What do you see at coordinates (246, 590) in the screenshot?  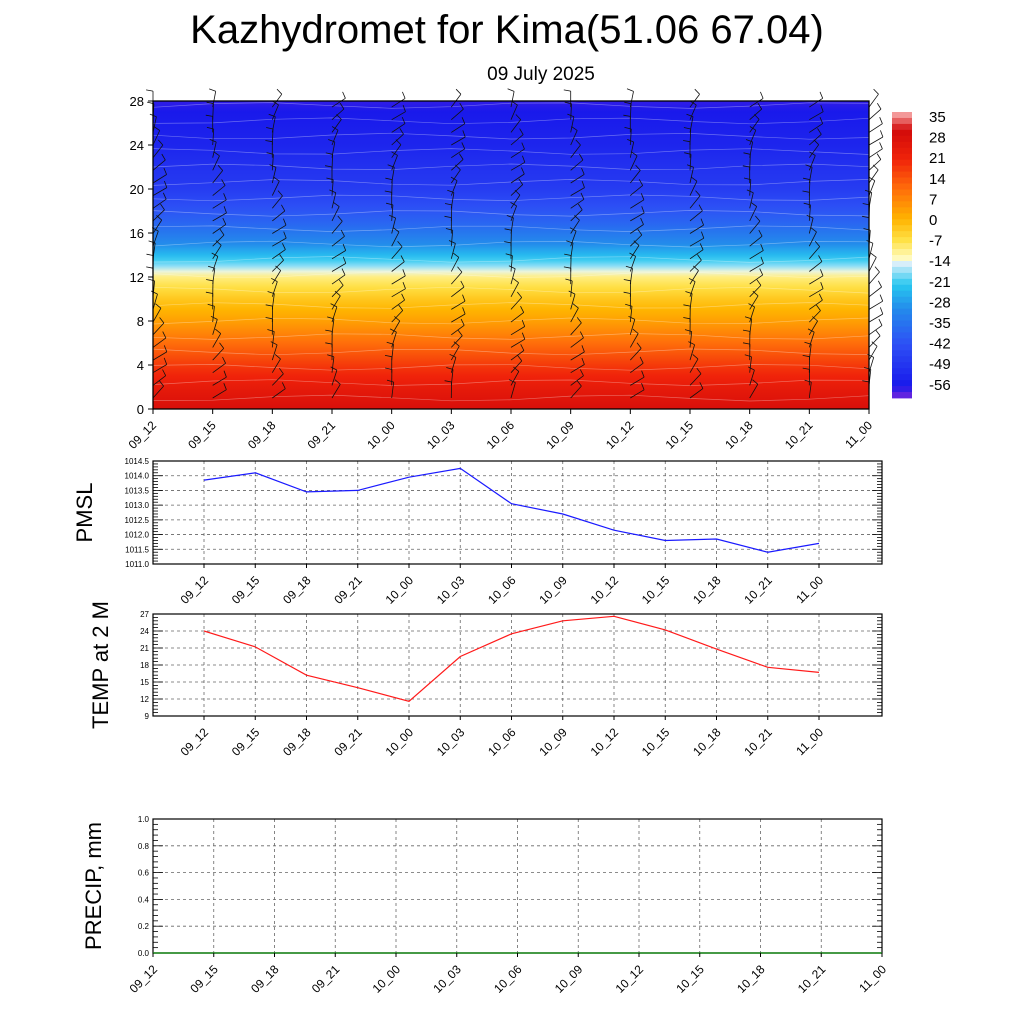 I see `x-tick-label: 09_15` at bounding box center [246, 590].